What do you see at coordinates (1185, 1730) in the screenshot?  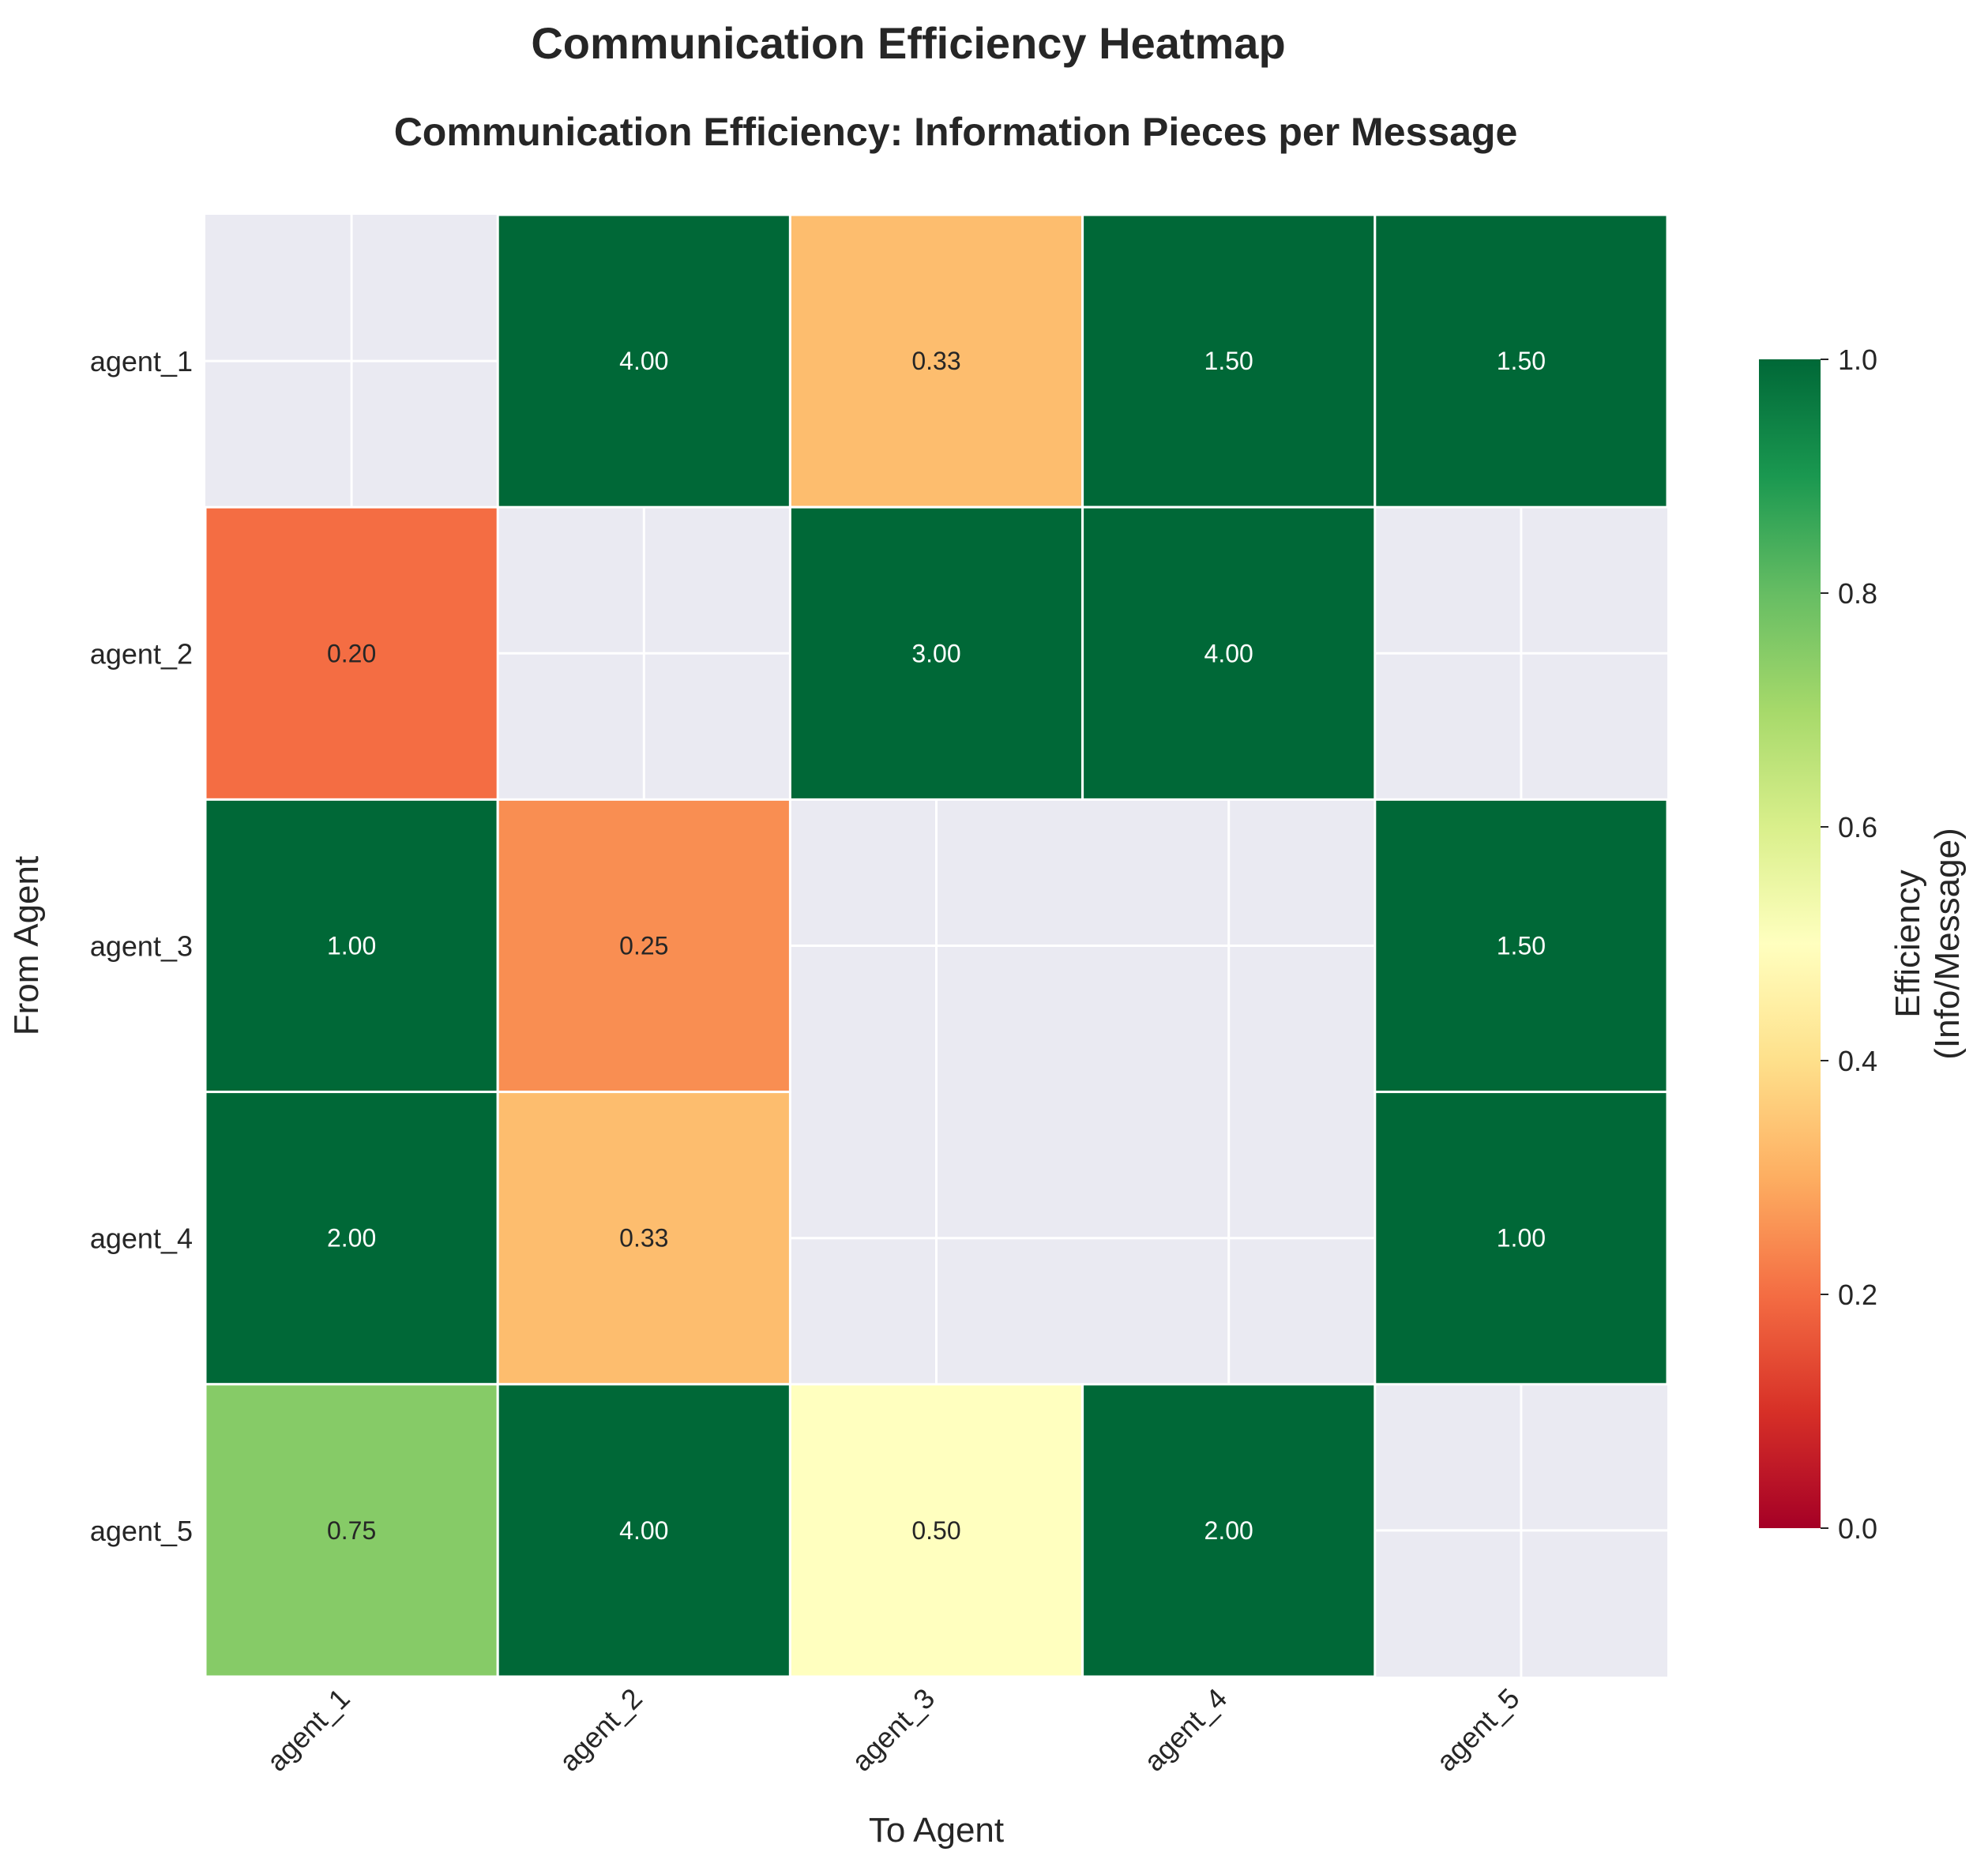 I see `x-tick-label: agent_4` at bounding box center [1185, 1730].